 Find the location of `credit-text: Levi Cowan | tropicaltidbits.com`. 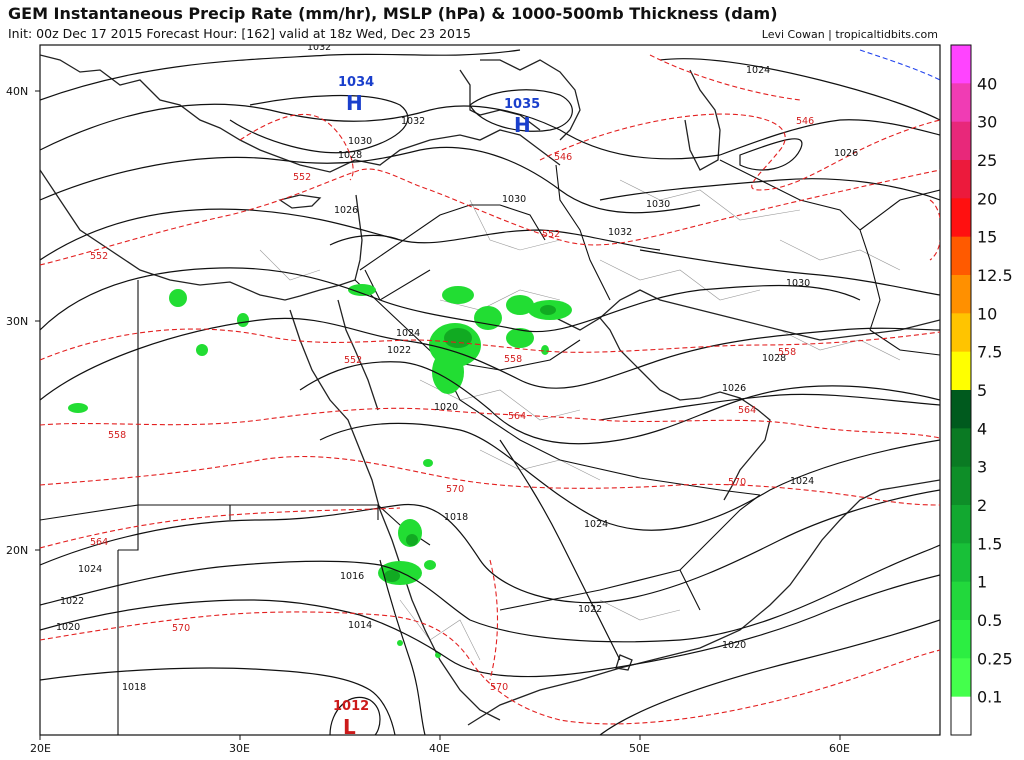

credit-text: Levi Cowan | tropicaltidbits.com is located at coordinates (849, 34).